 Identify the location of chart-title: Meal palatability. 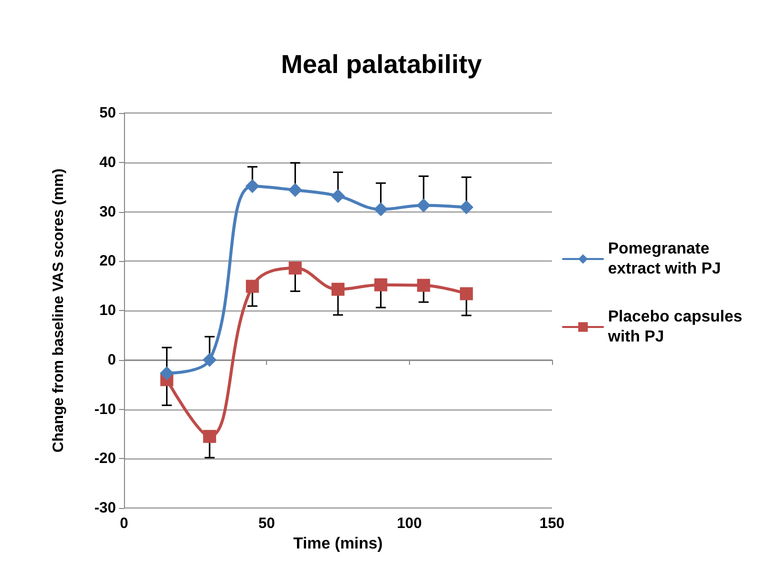
(381, 64).